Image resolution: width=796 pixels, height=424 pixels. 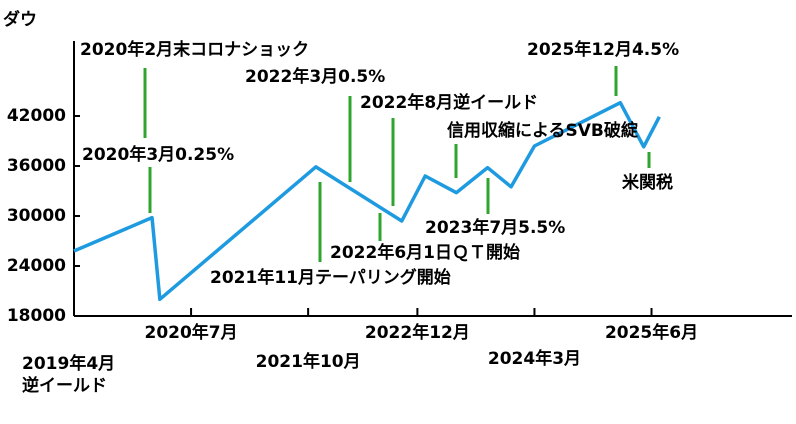 What do you see at coordinates (36, 166) in the screenshot?
I see `y-tick-label: 36000` at bounding box center [36, 166].